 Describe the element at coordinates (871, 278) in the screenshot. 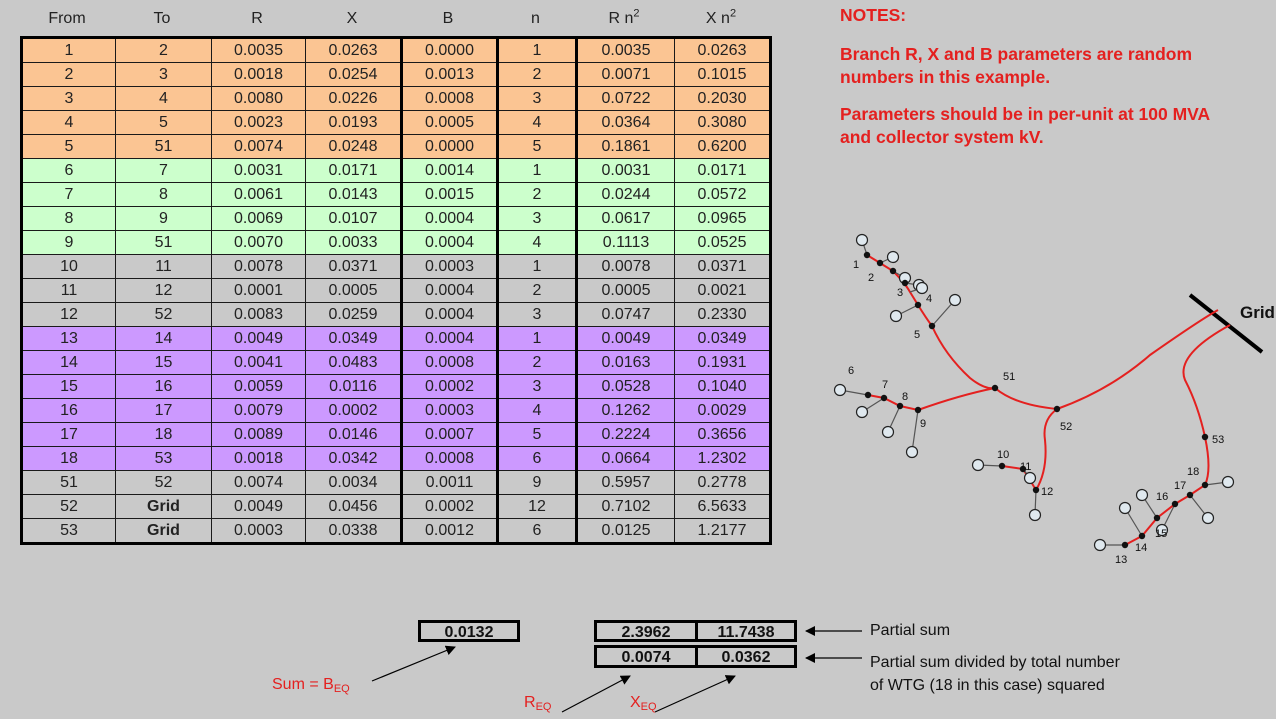

I see `node-label: 2` at that location.